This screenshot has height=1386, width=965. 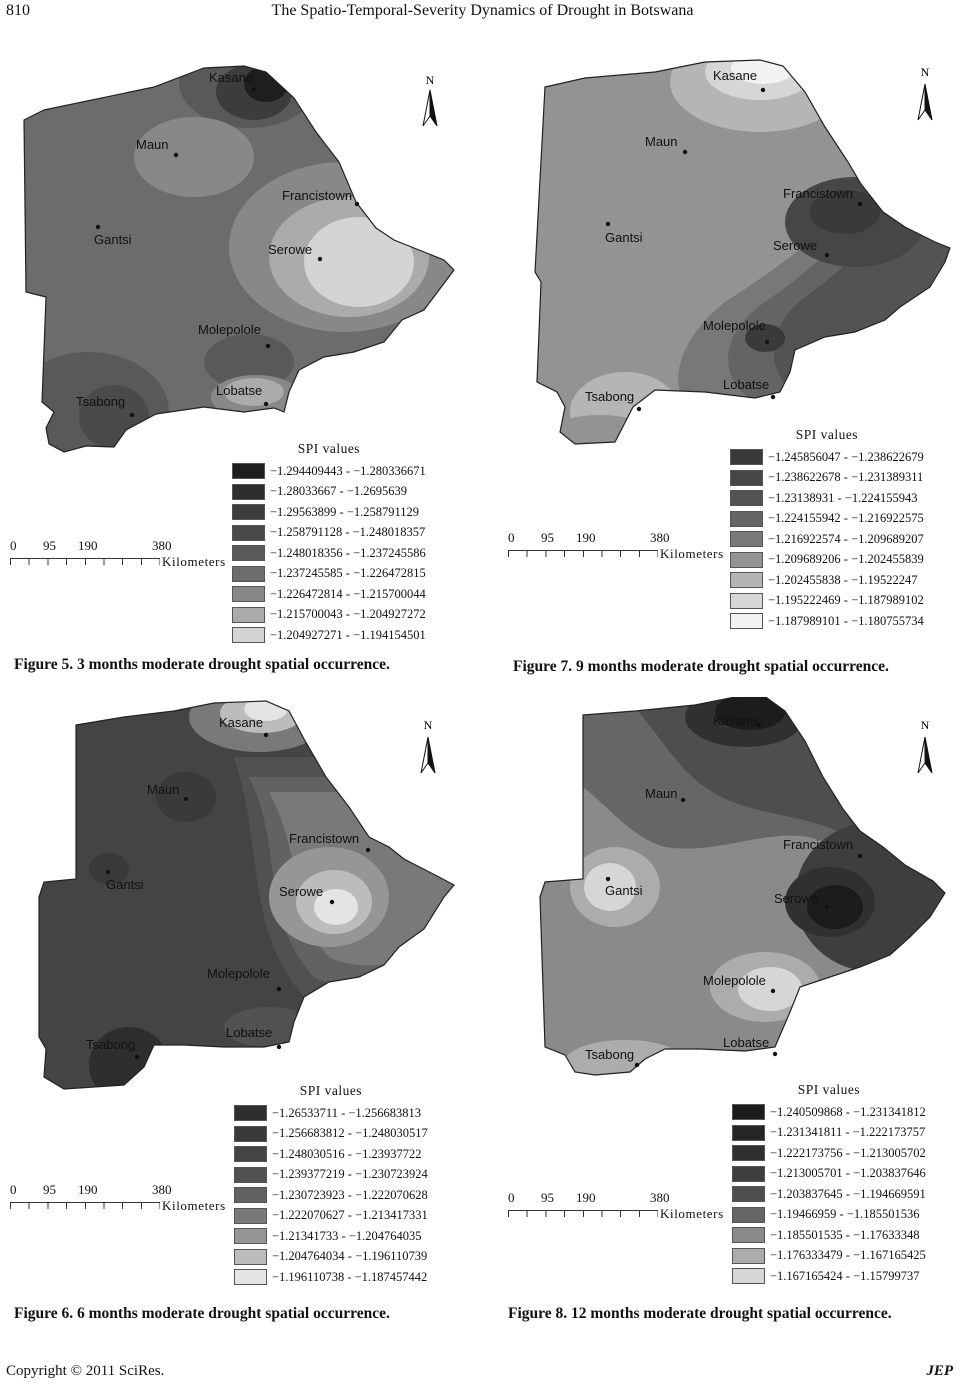 I want to click on city-label-maun: Maun, so click(x=163, y=789).